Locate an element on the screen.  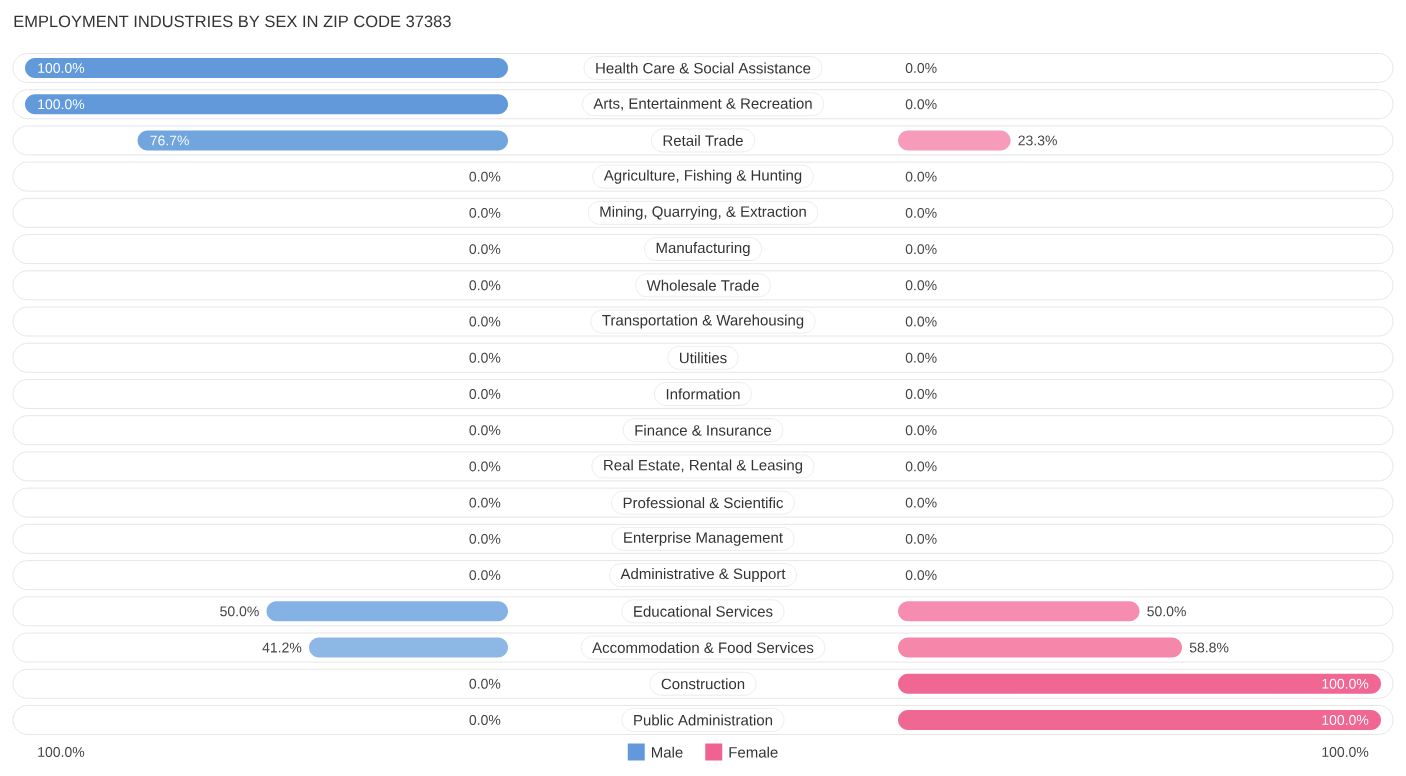
y-tick-label: Construction is located at coordinates (703, 684).